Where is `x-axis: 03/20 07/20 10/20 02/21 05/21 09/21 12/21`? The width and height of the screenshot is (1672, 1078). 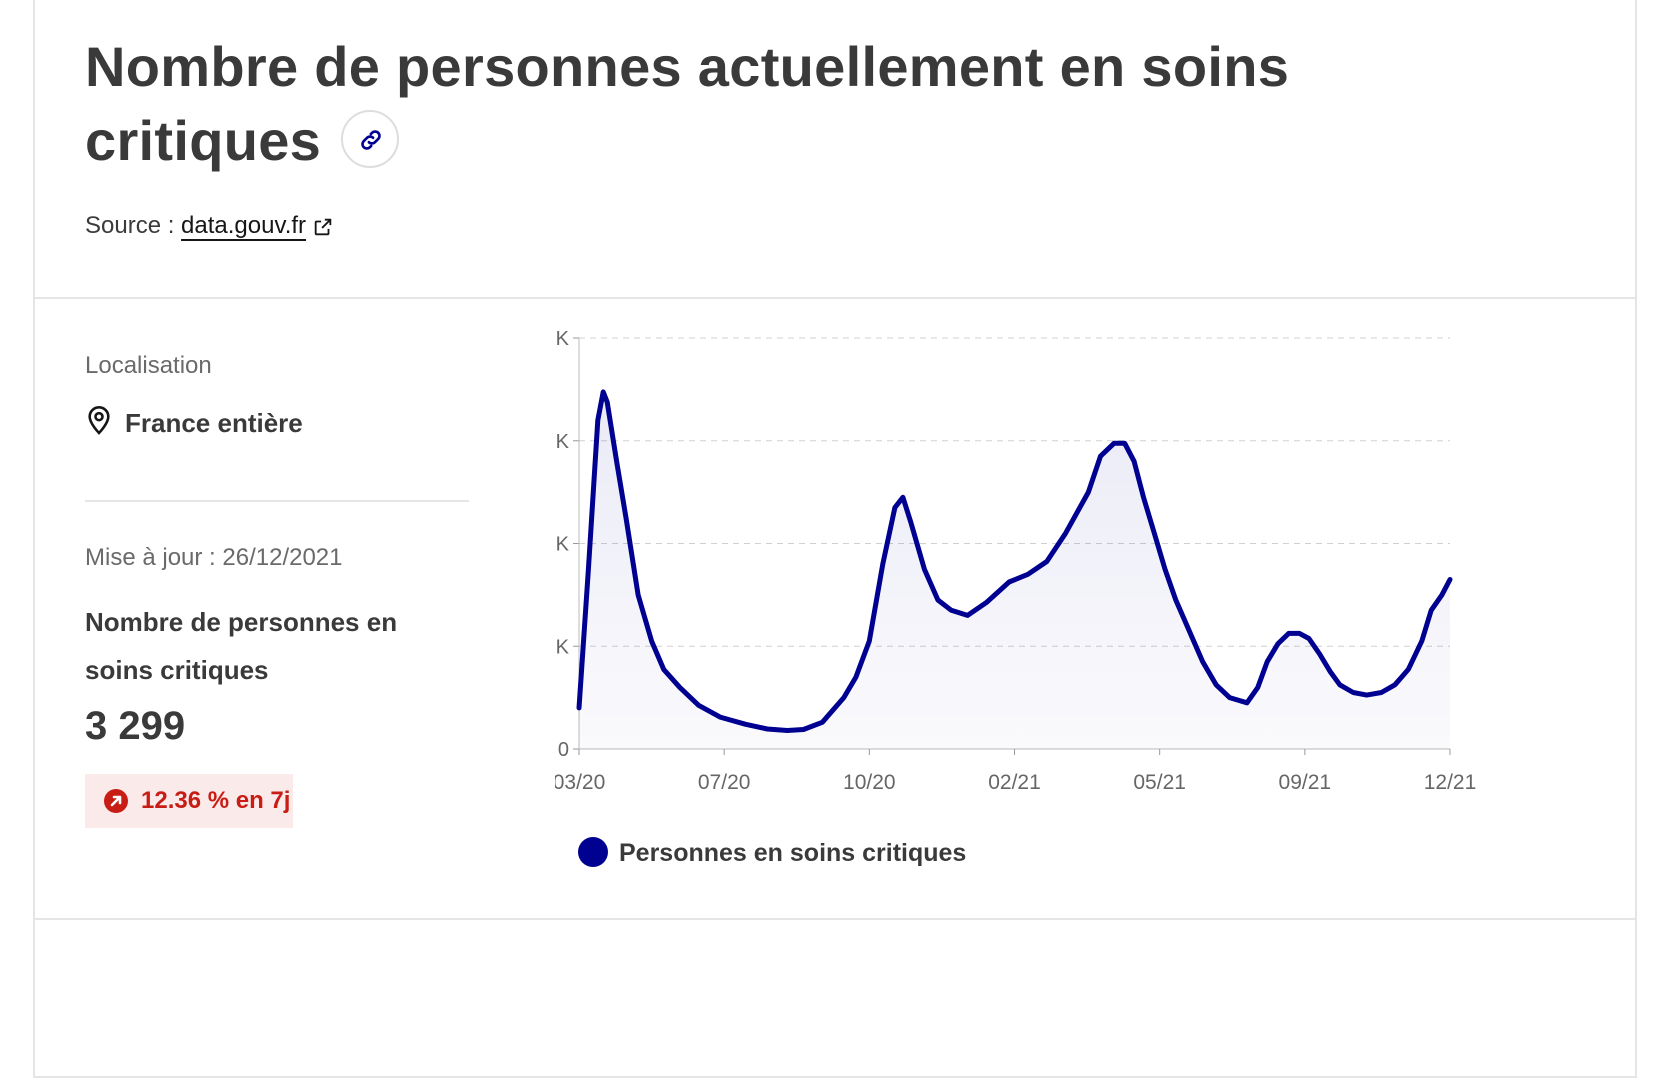 x-axis: 03/20 07/20 10/20 02/21 05/21 09/21 12/21 is located at coordinates (1016, 771).